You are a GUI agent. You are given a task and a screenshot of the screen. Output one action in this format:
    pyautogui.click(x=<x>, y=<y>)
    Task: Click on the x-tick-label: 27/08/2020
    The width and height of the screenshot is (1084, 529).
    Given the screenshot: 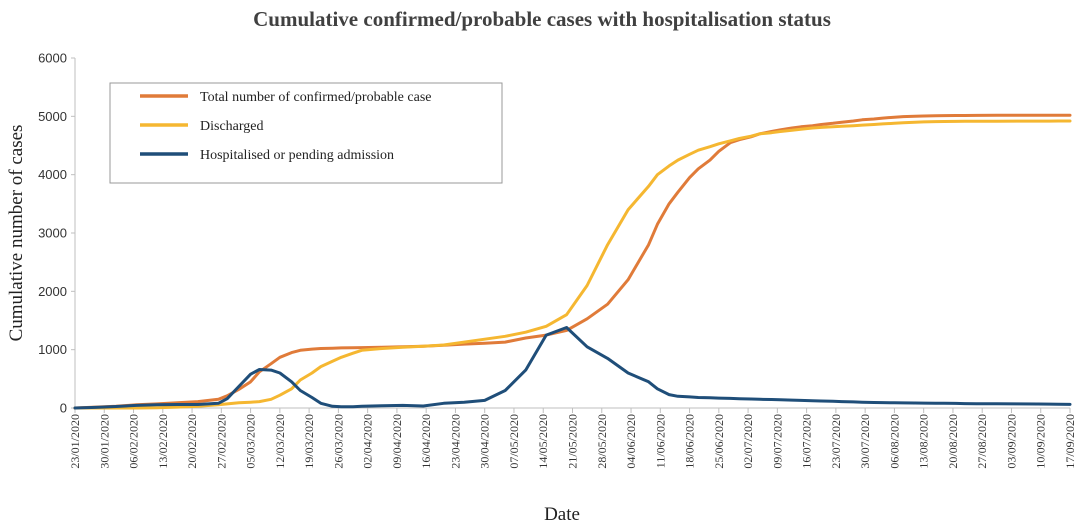 What is the action you would take?
    pyautogui.click(x=982, y=441)
    